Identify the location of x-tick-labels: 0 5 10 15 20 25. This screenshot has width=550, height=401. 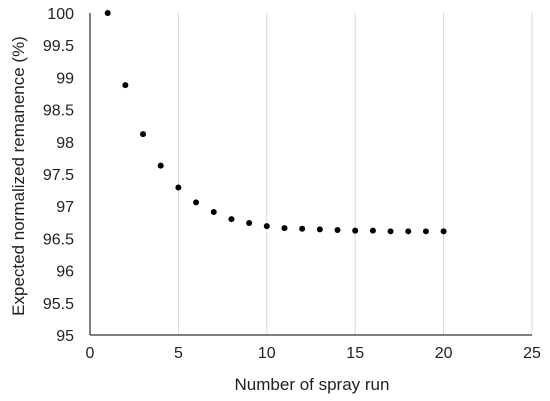
(313, 353).